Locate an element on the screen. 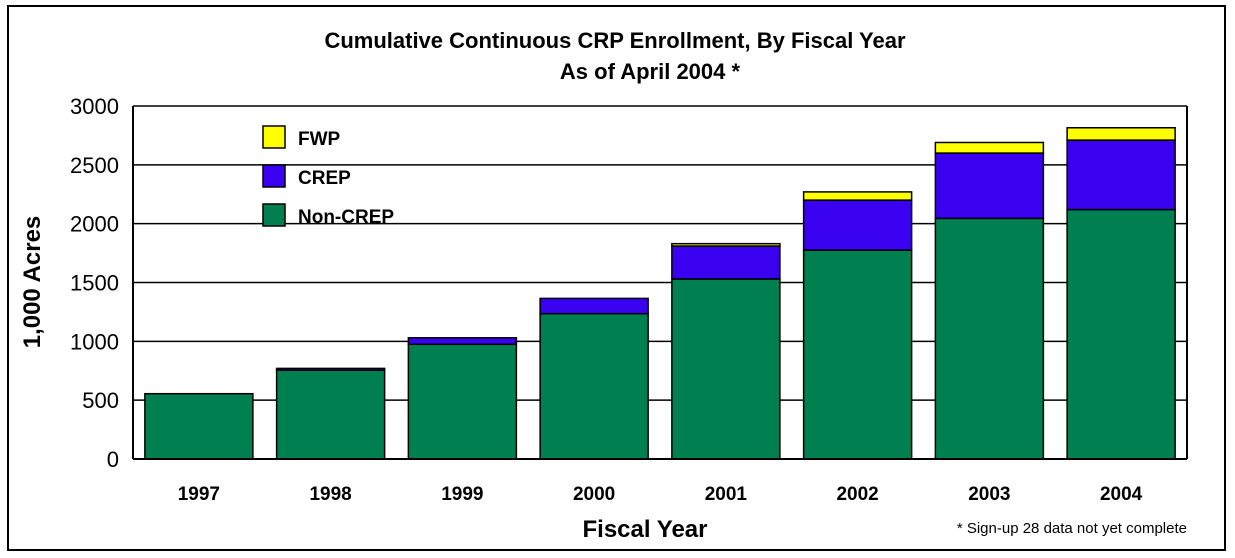 This screenshot has height=558, width=1235. bar-crep-1999 is located at coordinates (462, 341).